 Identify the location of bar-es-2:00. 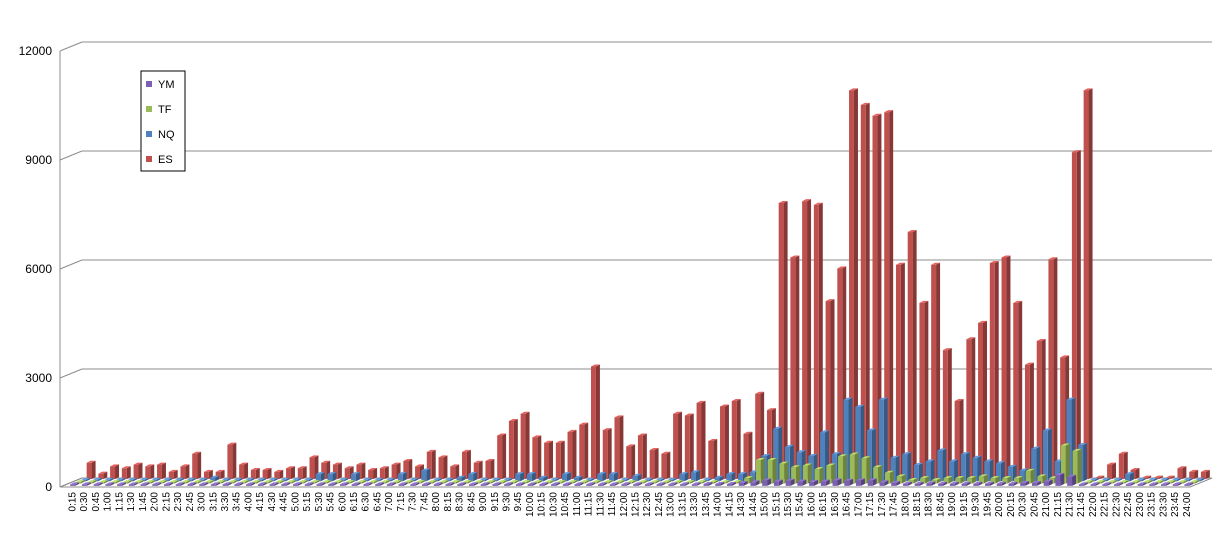
(173, 474).